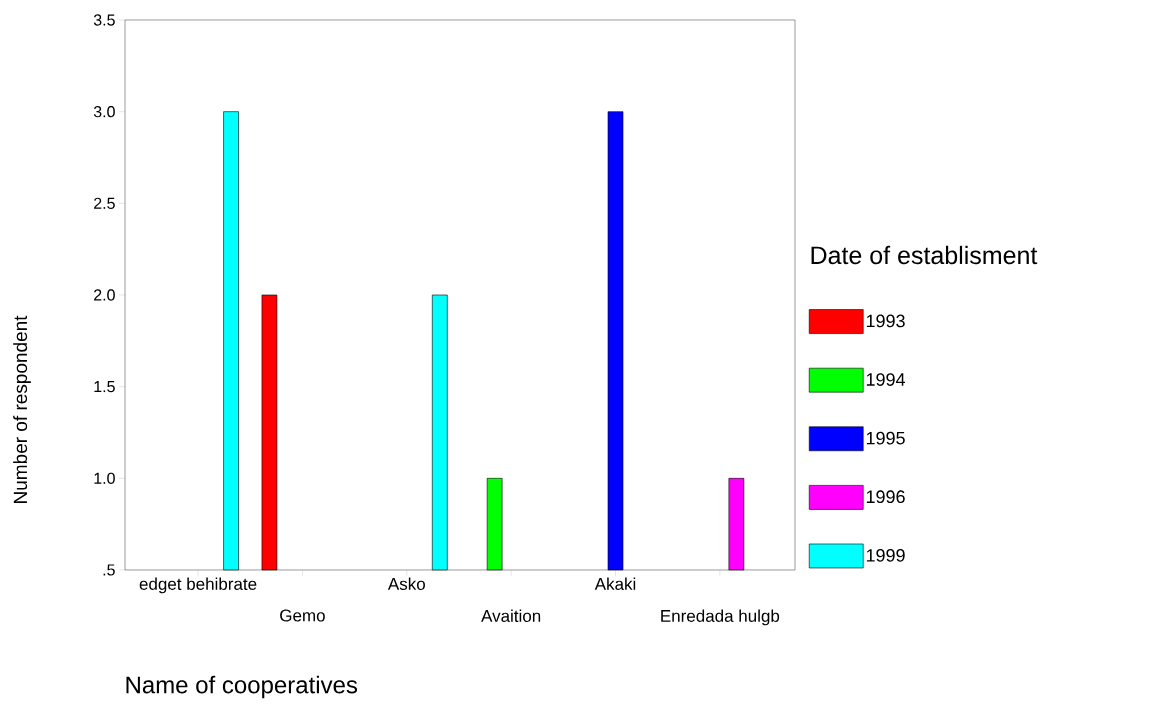 The width and height of the screenshot is (1157, 707). I want to click on y-tick-label: 2.5, so click(104, 203).